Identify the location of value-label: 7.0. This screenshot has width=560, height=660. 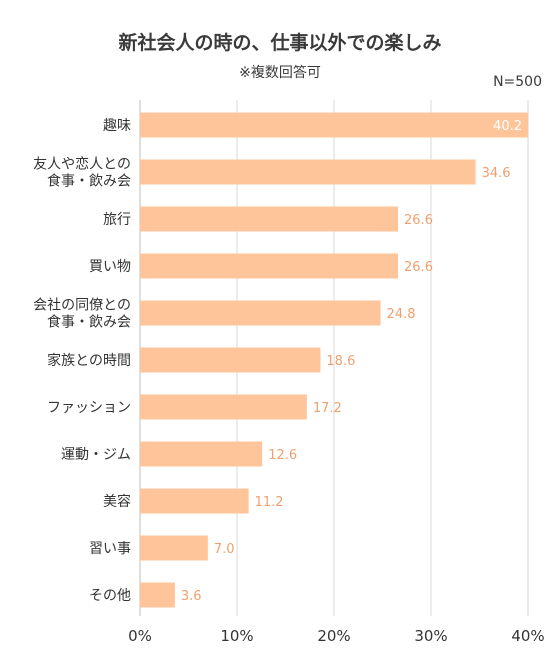
(224, 549).